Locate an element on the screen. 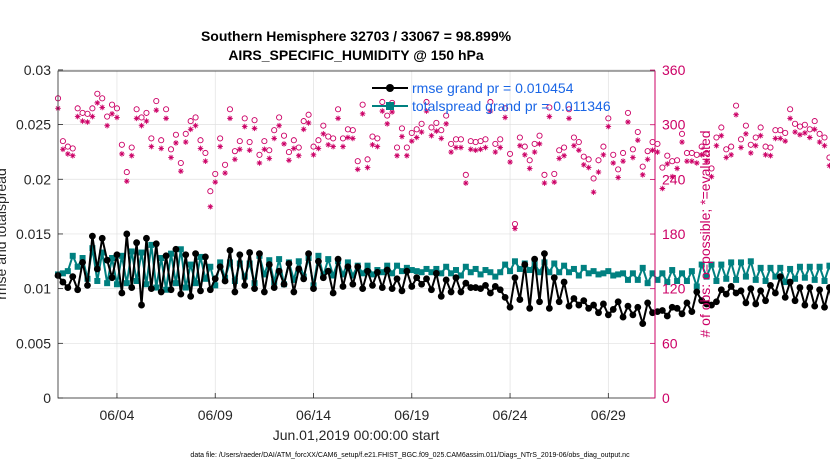 The width and height of the screenshot is (830, 470). y-axis-left-label: rmse and totalspread is located at coordinates (4, 234).